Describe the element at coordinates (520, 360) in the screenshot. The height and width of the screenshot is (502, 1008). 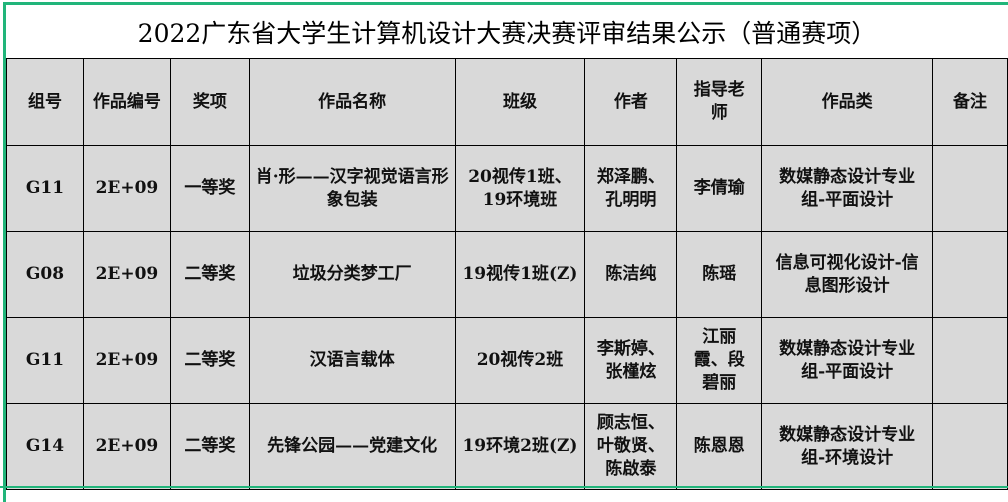
I see `cell-class: 20视传2班` at that location.